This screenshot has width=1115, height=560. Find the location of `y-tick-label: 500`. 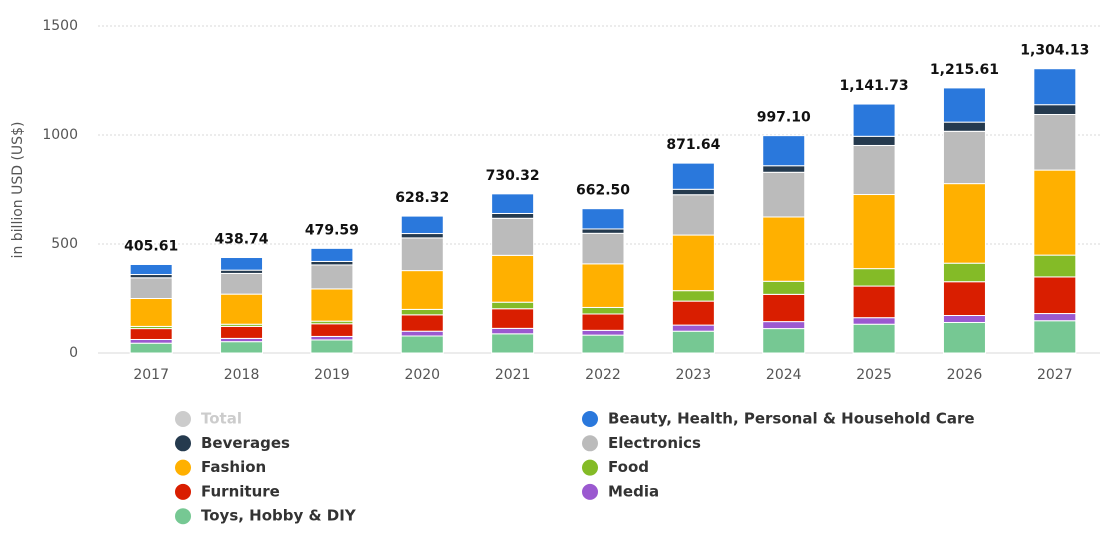

y-tick-label: 500 is located at coordinates (64, 244).